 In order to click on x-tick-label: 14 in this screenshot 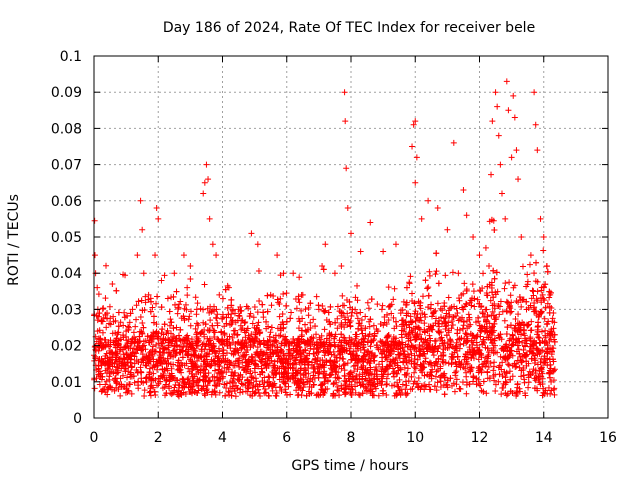, I will do `click(544, 438)`.